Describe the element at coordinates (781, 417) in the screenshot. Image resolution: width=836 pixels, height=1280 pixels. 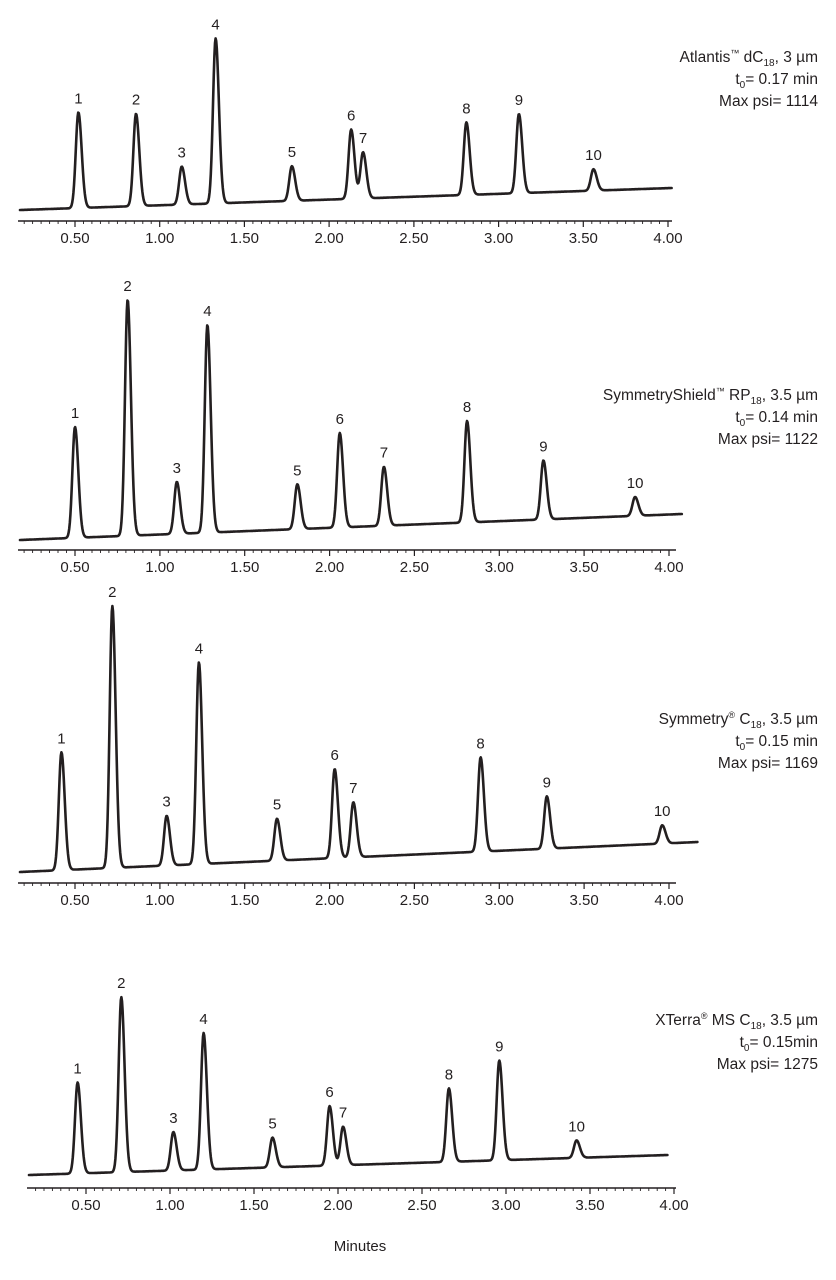
I see `dead-time-value: = 0.14 min` at that location.